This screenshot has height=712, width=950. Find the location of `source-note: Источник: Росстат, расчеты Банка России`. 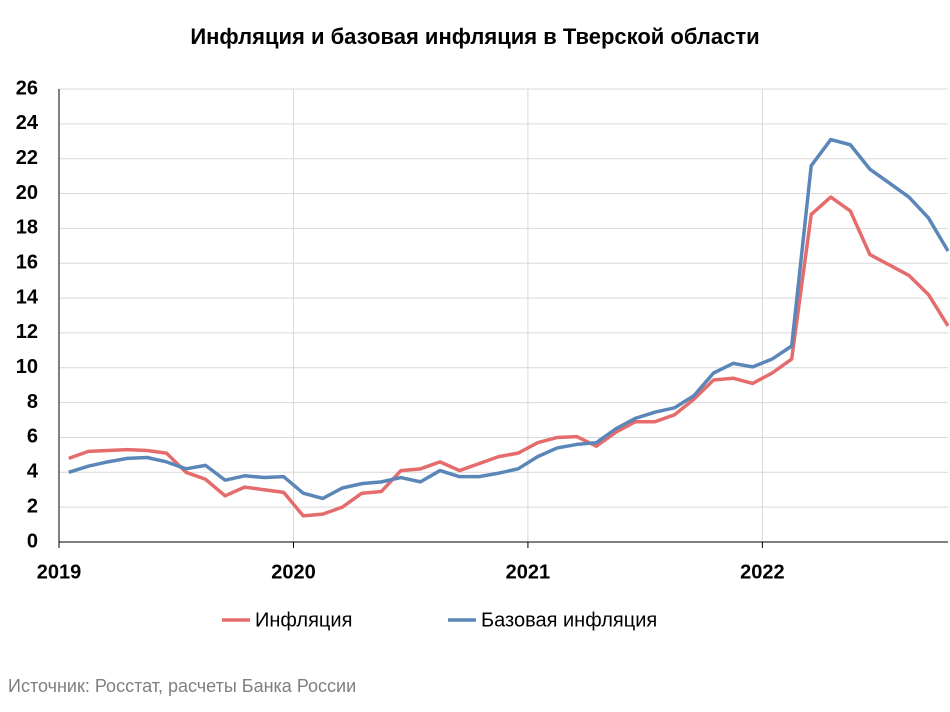

source-note: Источник: Росстат, расчеты Банка России is located at coordinates (182, 686).